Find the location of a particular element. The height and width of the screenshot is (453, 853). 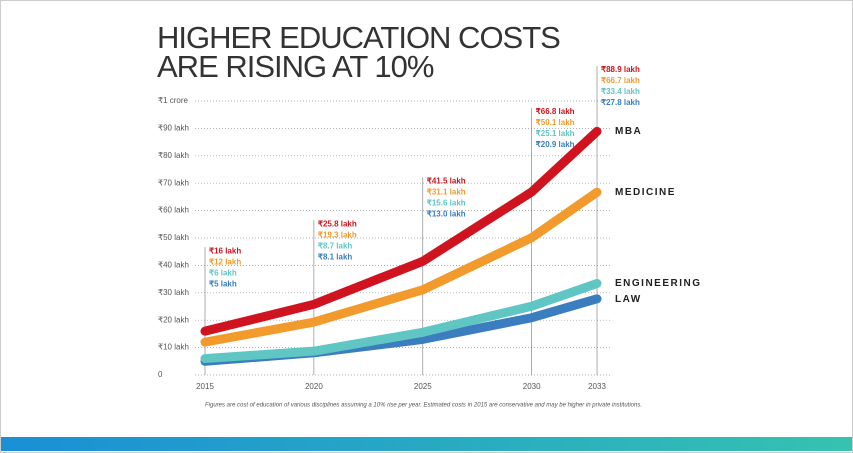

value-label: ₹50.1 lakh is located at coordinates (555, 122).